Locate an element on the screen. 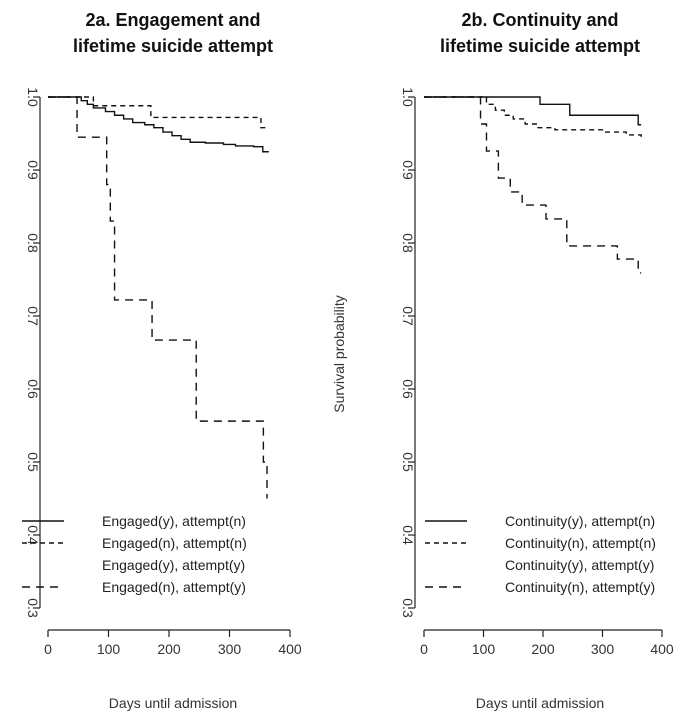  panel-2b-y-tick-label: 1.0 is located at coordinates (408, 97).